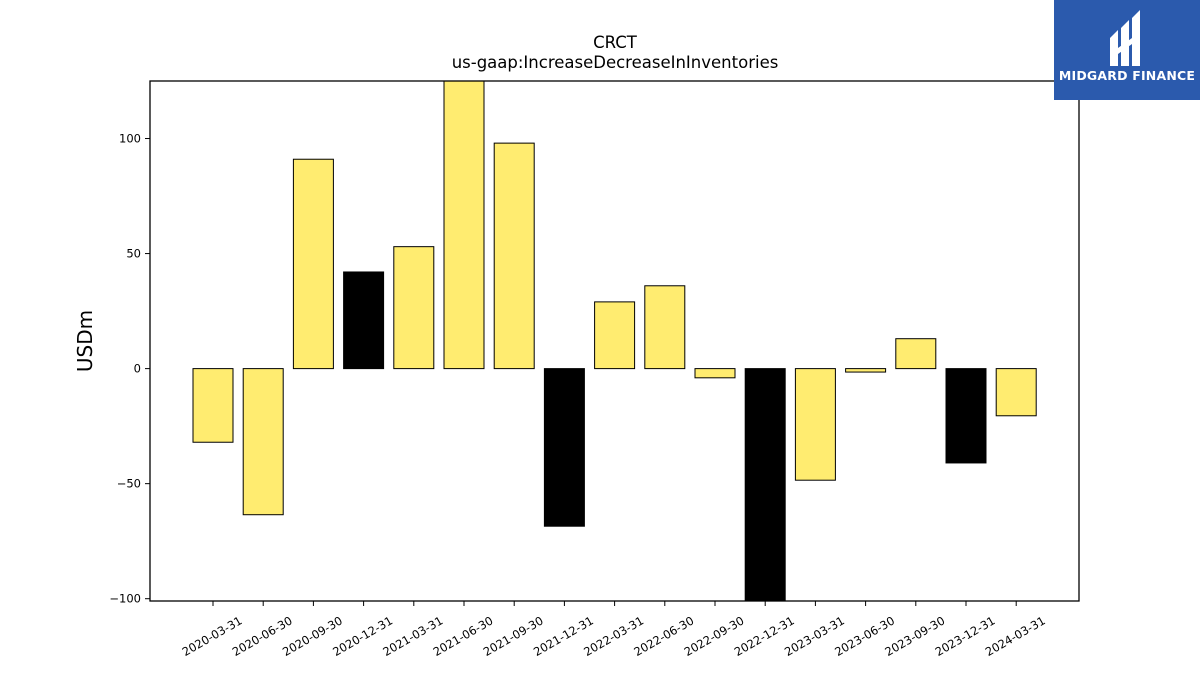 This screenshot has height=675, width=1200. I want to click on chart-subtitle: us-gaap:IncreaseDecreaseInInventories, so click(615, 62).